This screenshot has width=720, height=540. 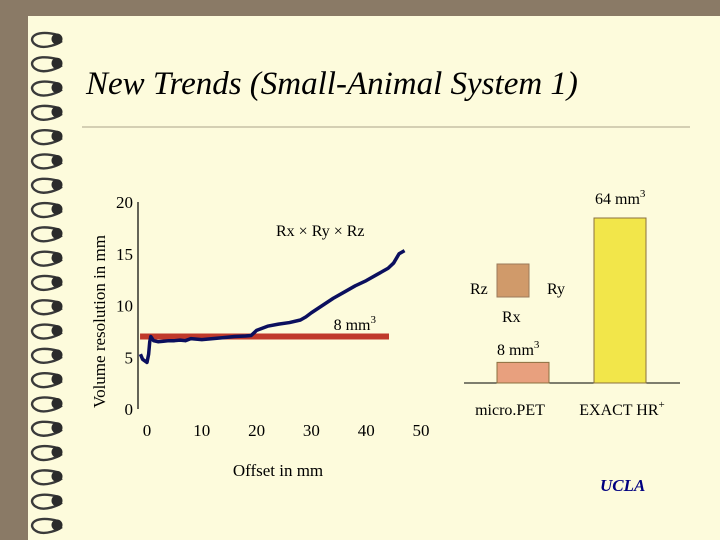 What do you see at coordinates (99, 321) in the screenshot?
I see `y-axis-label: Volume resolution in mm` at bounding box center [99, 321].